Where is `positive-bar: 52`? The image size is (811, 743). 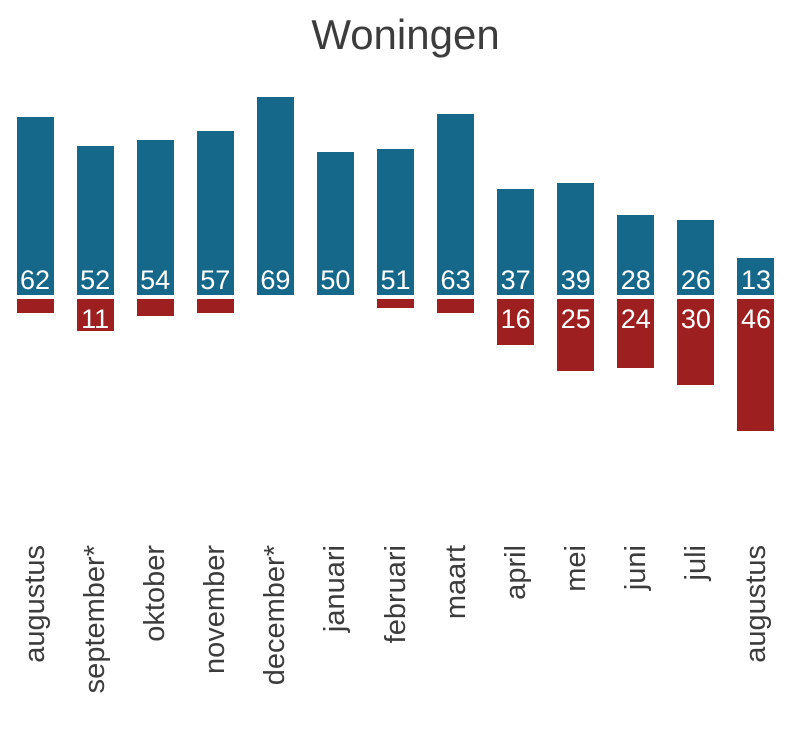
positive-bar: 52 is located at coordinates (95, 220).